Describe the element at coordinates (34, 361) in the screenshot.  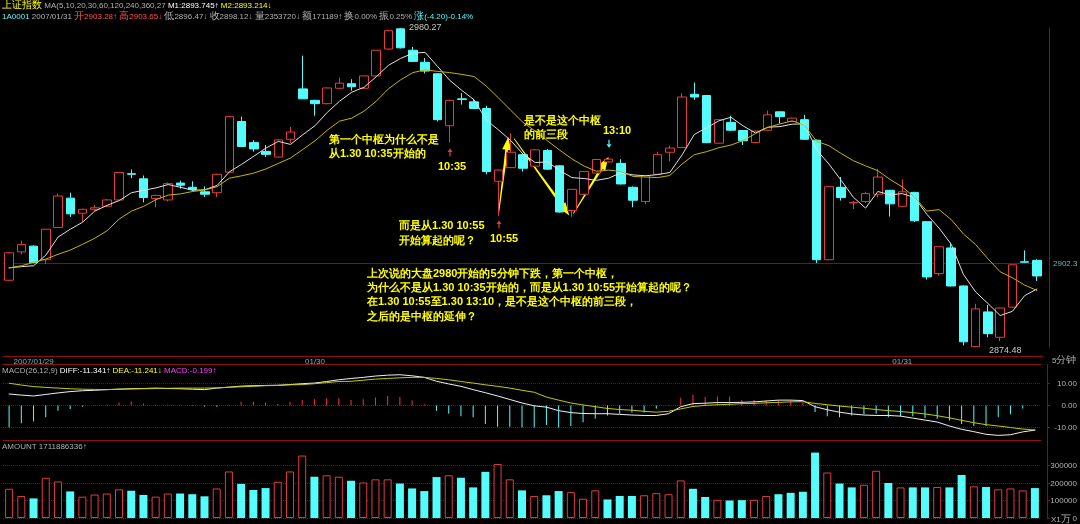
I see `x-tick-label: 2007/01/29` at that location.